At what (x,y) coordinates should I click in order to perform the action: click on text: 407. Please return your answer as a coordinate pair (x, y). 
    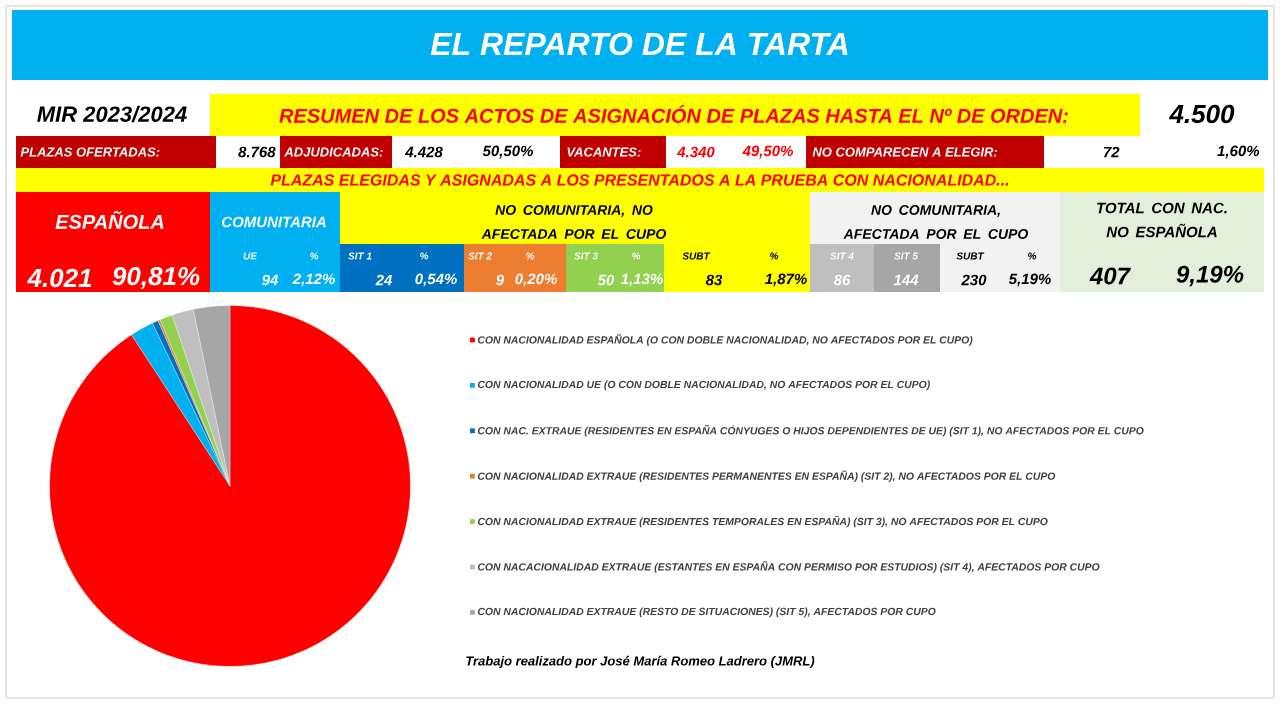
    Looking at the image, I should click on (1110, 276).